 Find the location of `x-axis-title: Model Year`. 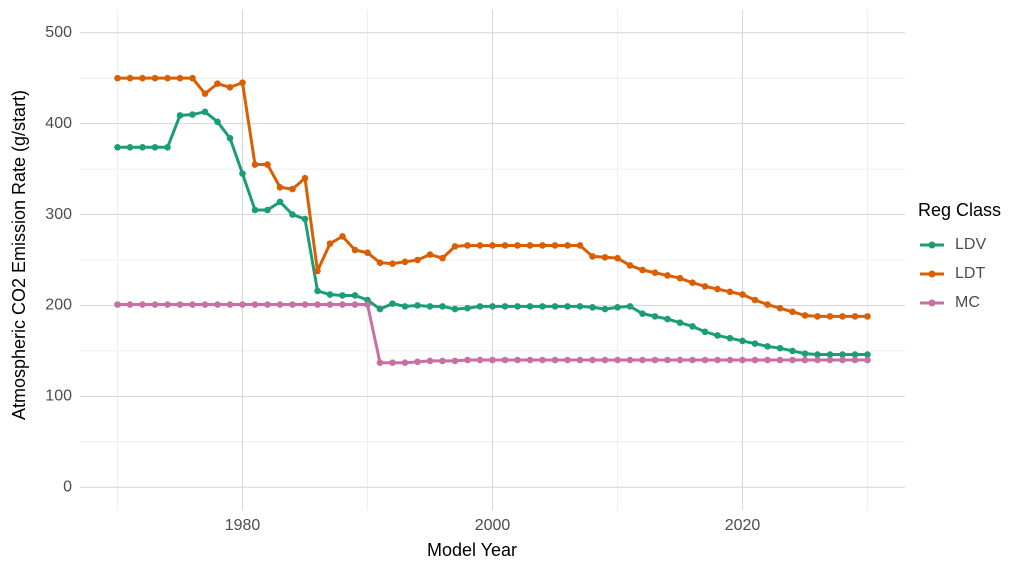

x-axis-title: Model Year is located at coordinates (472, 550).